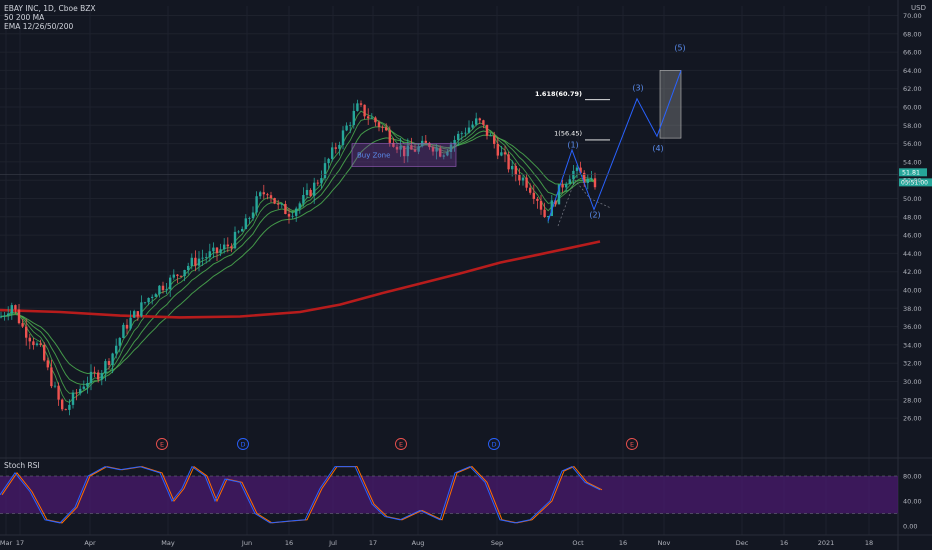 The image size is (932, 550). What do you see at coordinates (373, 543) in the screenshot?
I see `x-tick-label: 17` at bounding box center [373, 543].